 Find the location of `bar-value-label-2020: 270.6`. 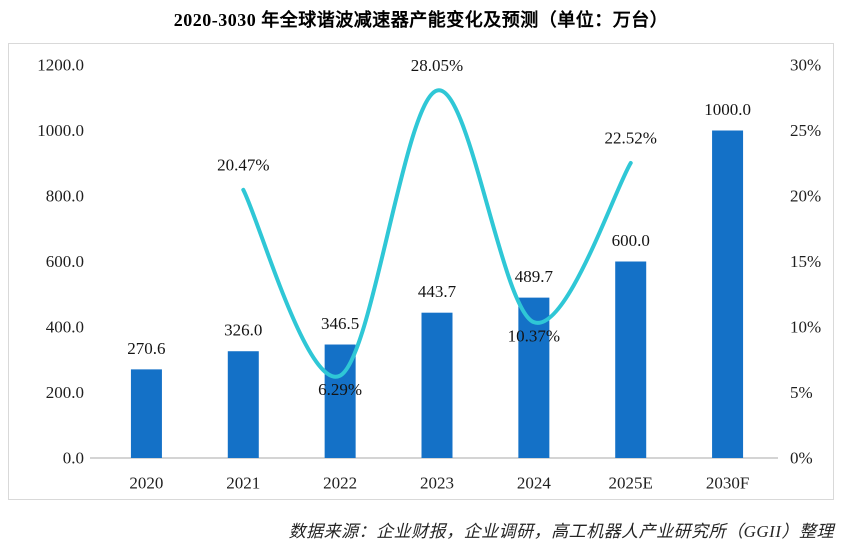

bar-value-label-2020: 270.6 is located at coordinates (146, 348).